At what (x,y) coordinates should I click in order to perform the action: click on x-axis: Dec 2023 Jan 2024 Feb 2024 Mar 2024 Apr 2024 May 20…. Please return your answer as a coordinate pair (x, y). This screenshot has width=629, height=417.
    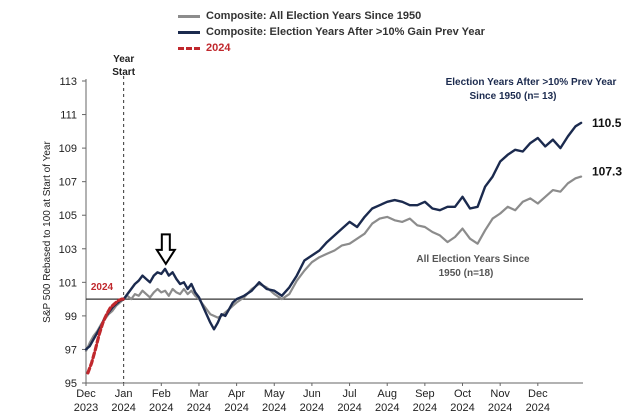
    Looking at the image, I should click on (328, 398).